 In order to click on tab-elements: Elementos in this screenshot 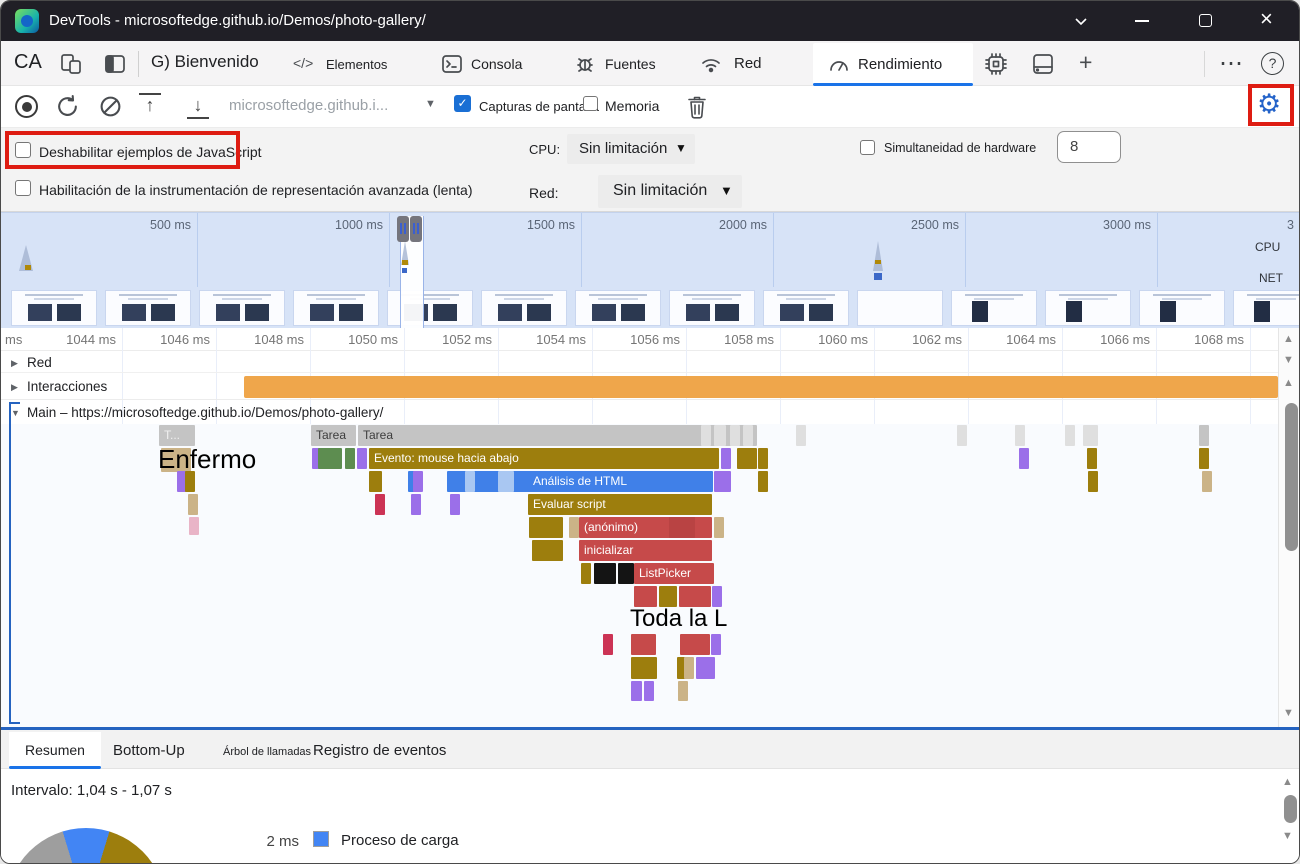, I will do `click(357, 64)`.